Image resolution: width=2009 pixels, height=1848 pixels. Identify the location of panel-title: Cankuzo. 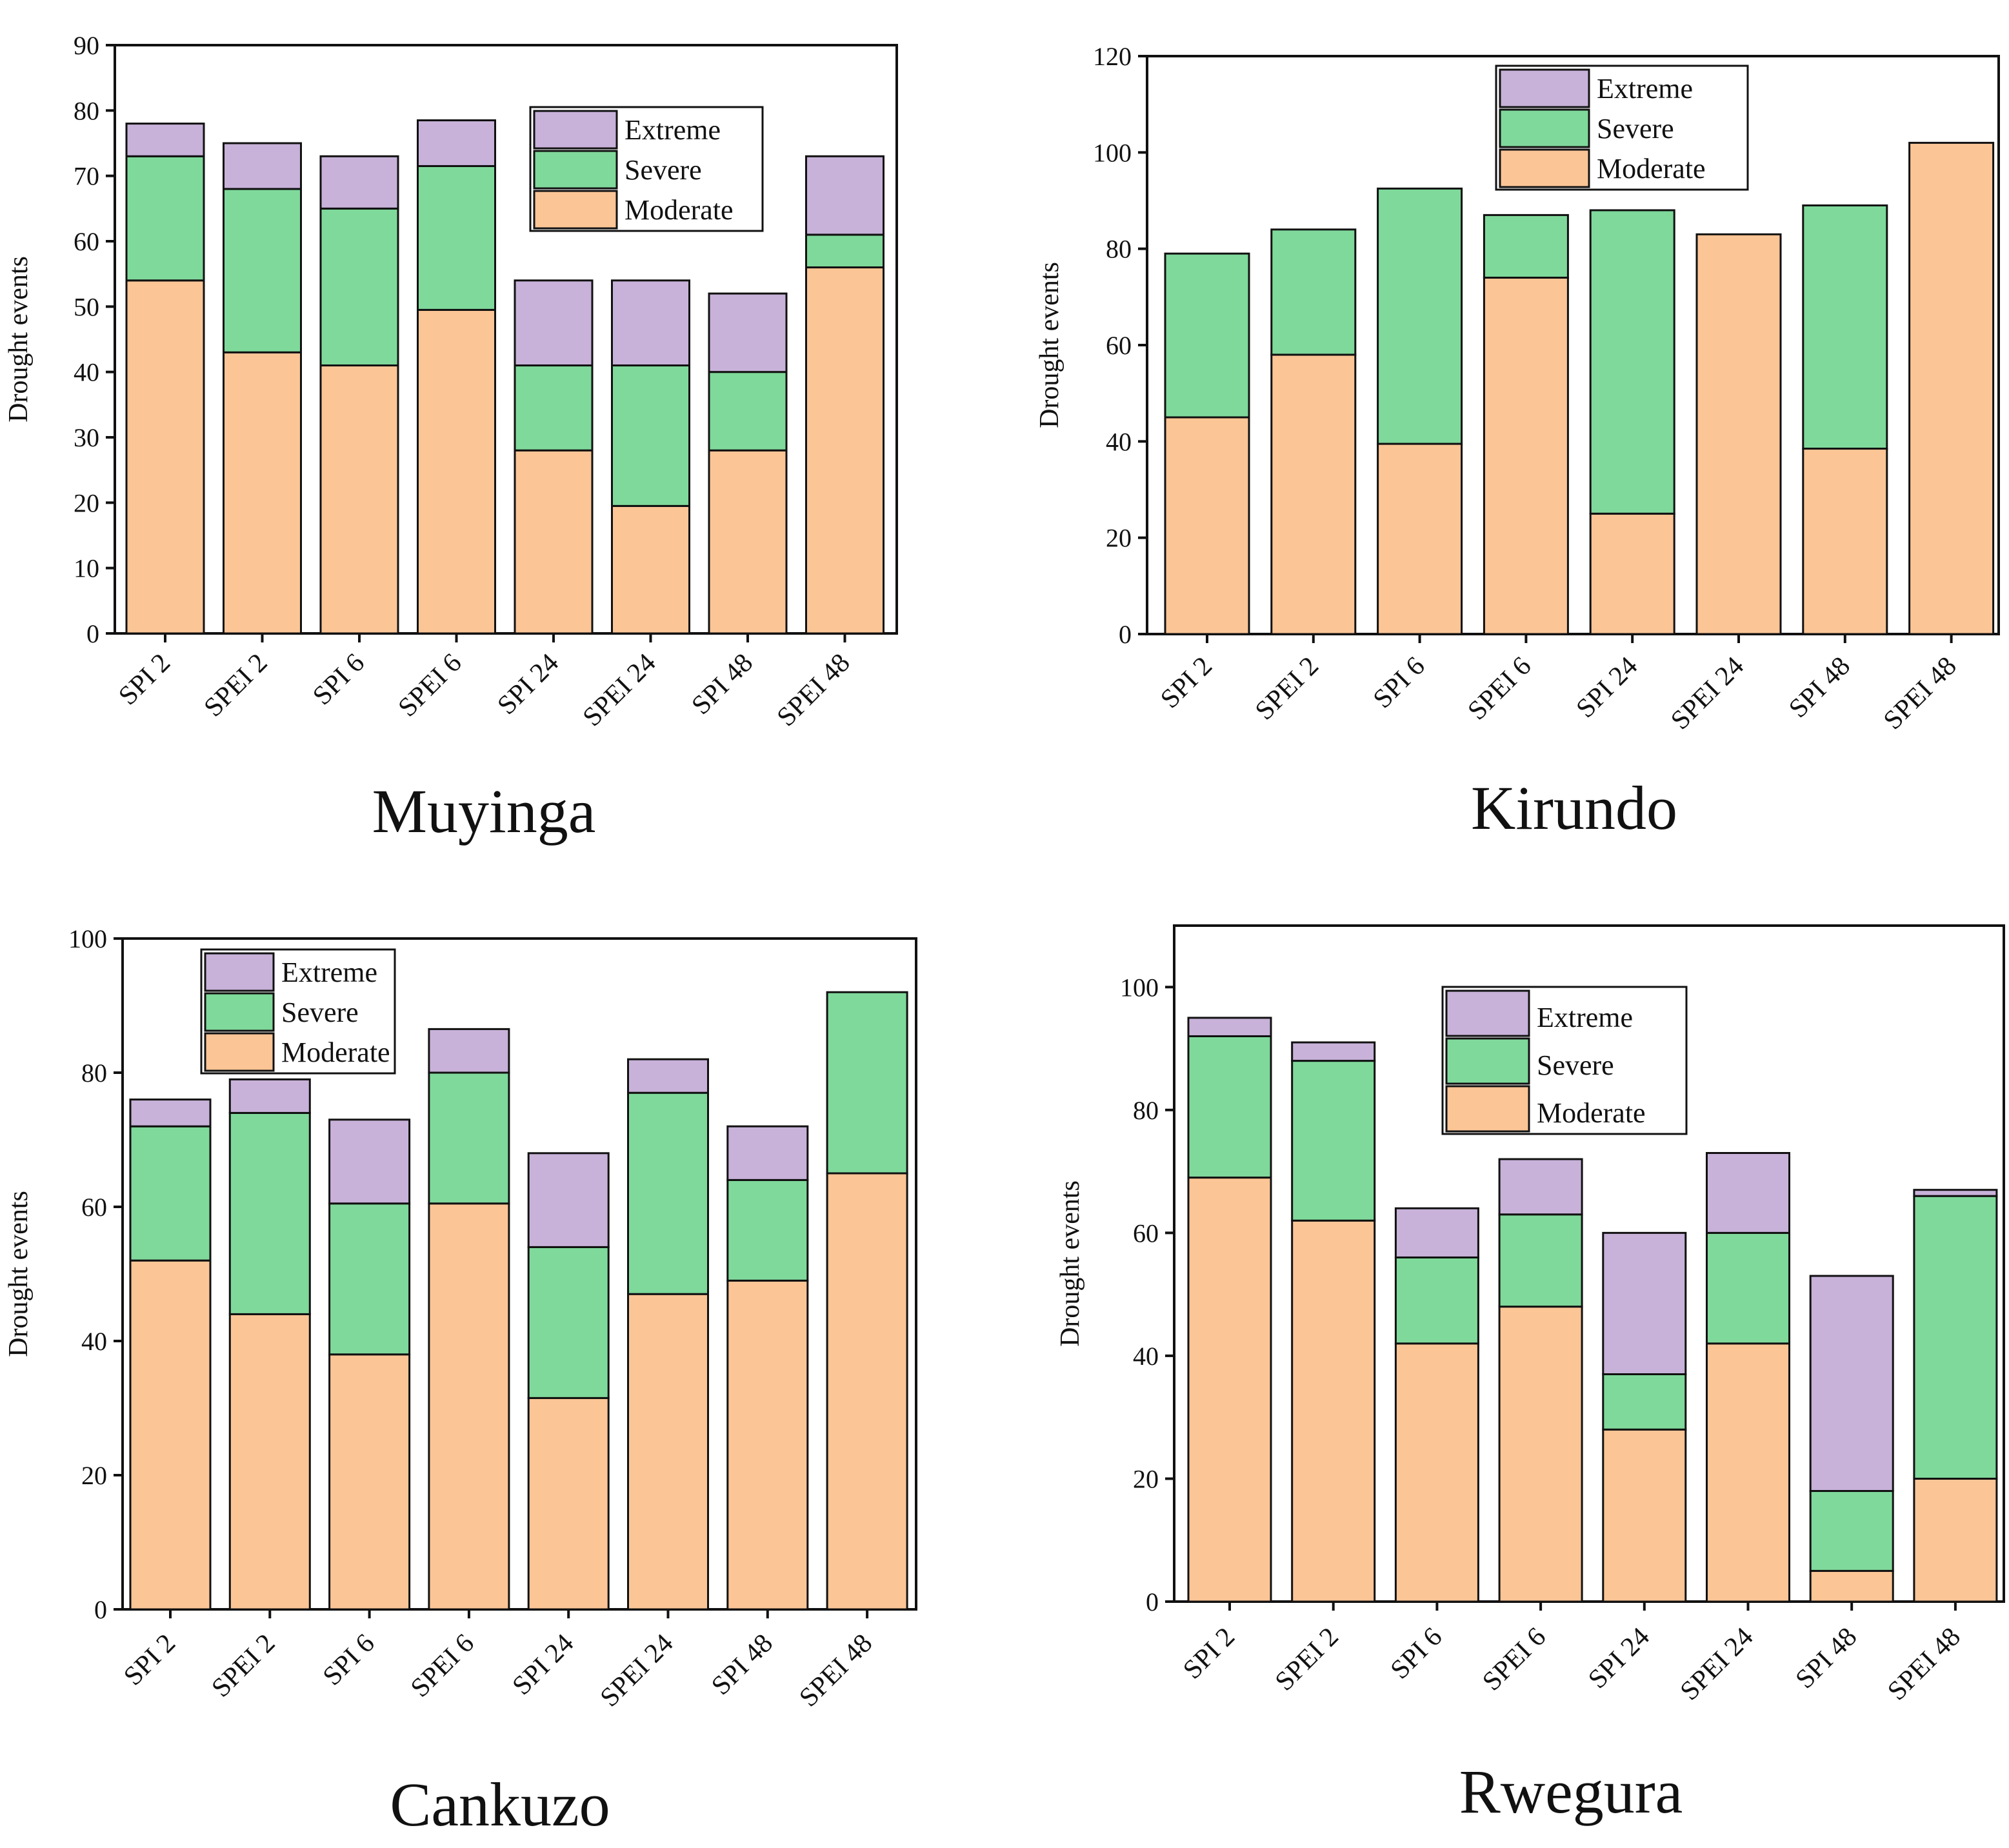
(500, 1805).